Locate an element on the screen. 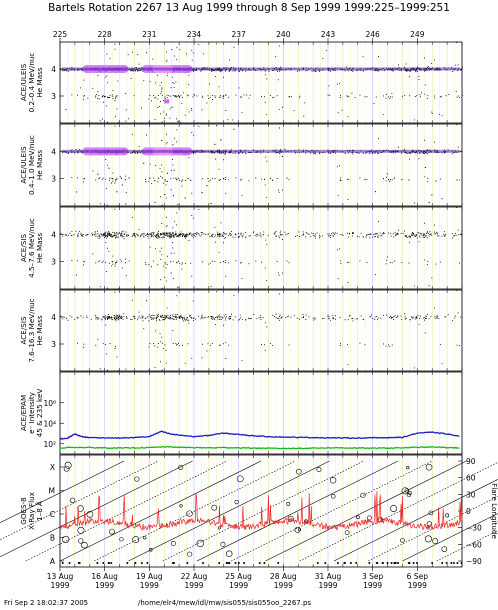 The image size is (498, 610). panel-frame is located at coordinates (261, 413).